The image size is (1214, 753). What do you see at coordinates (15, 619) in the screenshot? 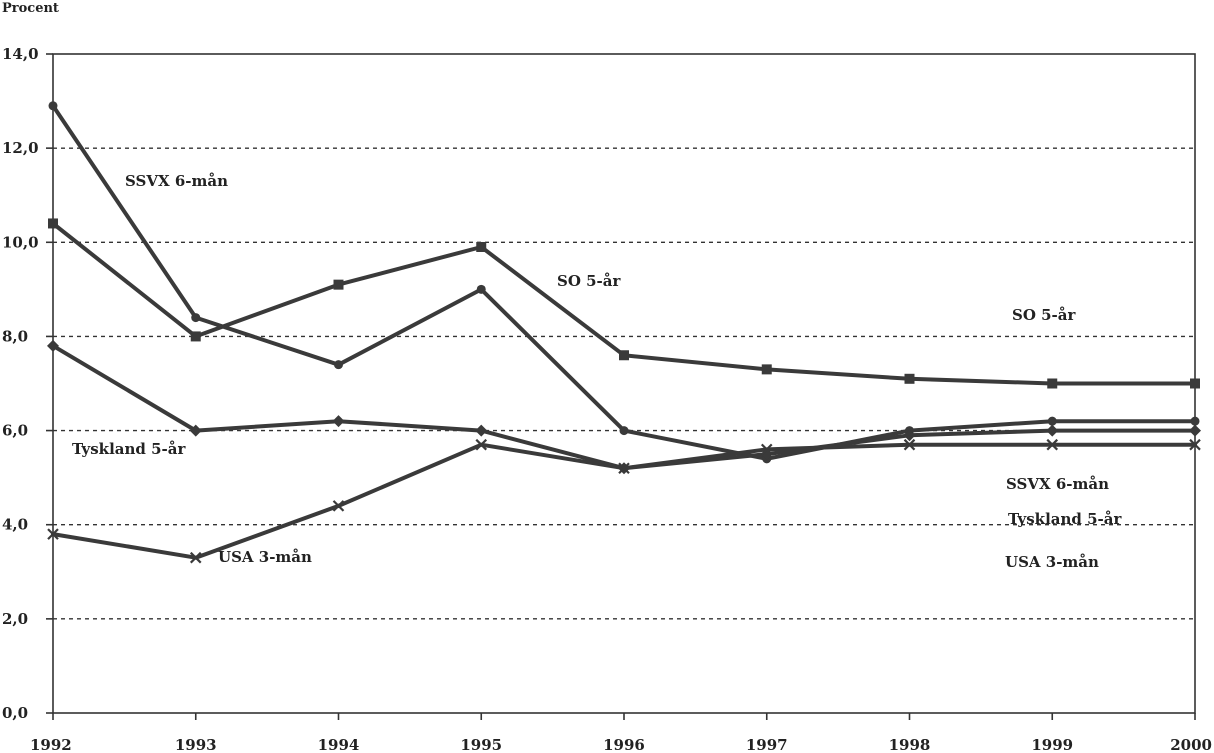
I see `y-tick-label: 2,0` at bounding box center [15, 619].